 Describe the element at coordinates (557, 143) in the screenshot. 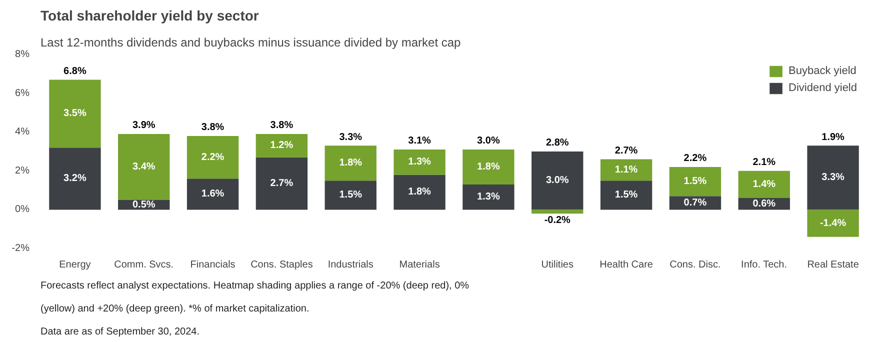

I see `total-label: 2.8%` at that location.